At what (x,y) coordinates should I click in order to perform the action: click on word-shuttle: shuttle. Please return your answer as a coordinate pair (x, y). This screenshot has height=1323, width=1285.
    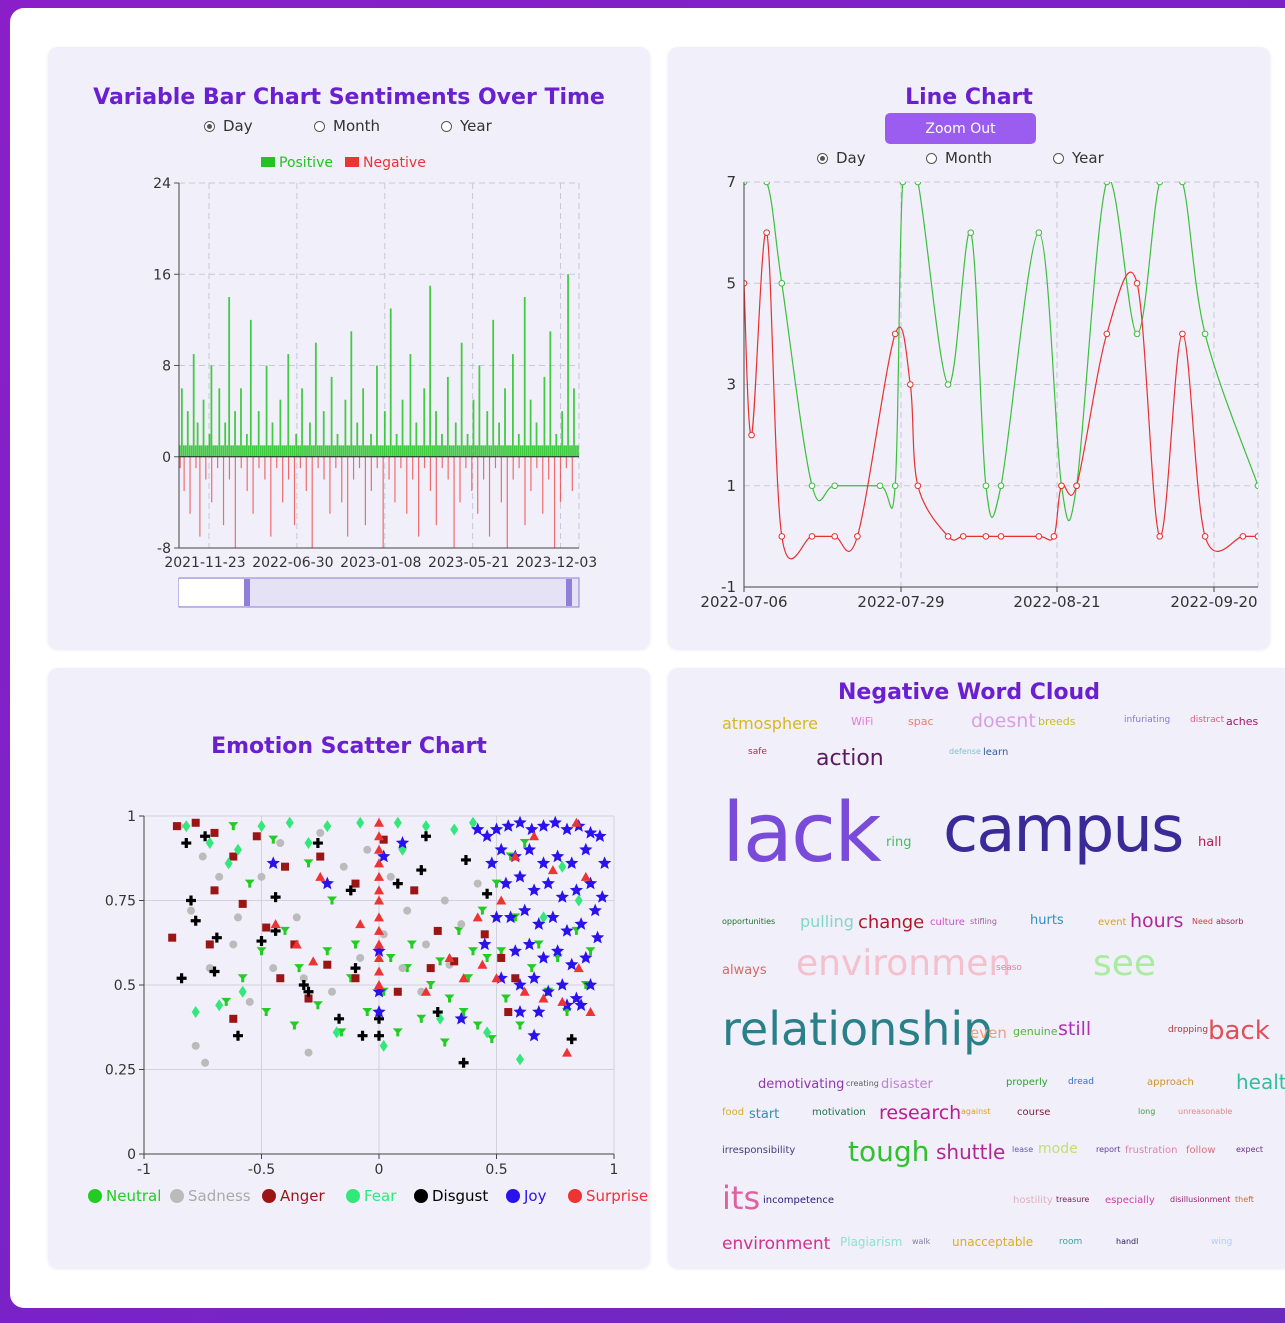
    Looking at the image, I should click on (971, 1152).